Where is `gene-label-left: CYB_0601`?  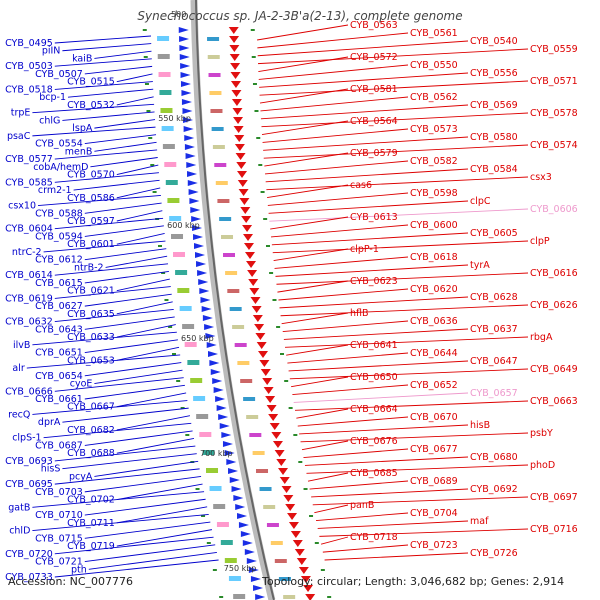 gene-label-left: CYB_0601 is located at coordinates (91, 244).